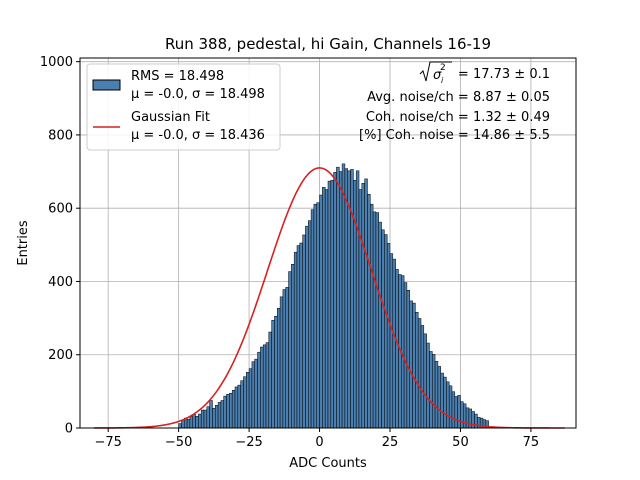 The image size is (640, 480). Describe the element at coordinates (460, 442) in the screenshot. I see `x-tick-label: 50` at that location.